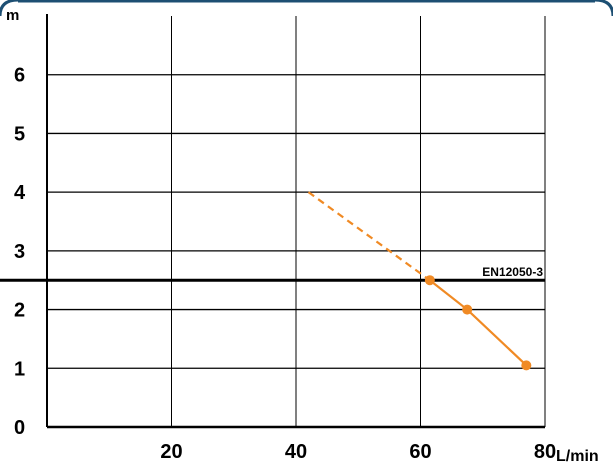 This screenshot has width=613, height=463. Describe the element at coordinates (19, 369) in the screenshot. I see `y-tick-label: 1` at that location.